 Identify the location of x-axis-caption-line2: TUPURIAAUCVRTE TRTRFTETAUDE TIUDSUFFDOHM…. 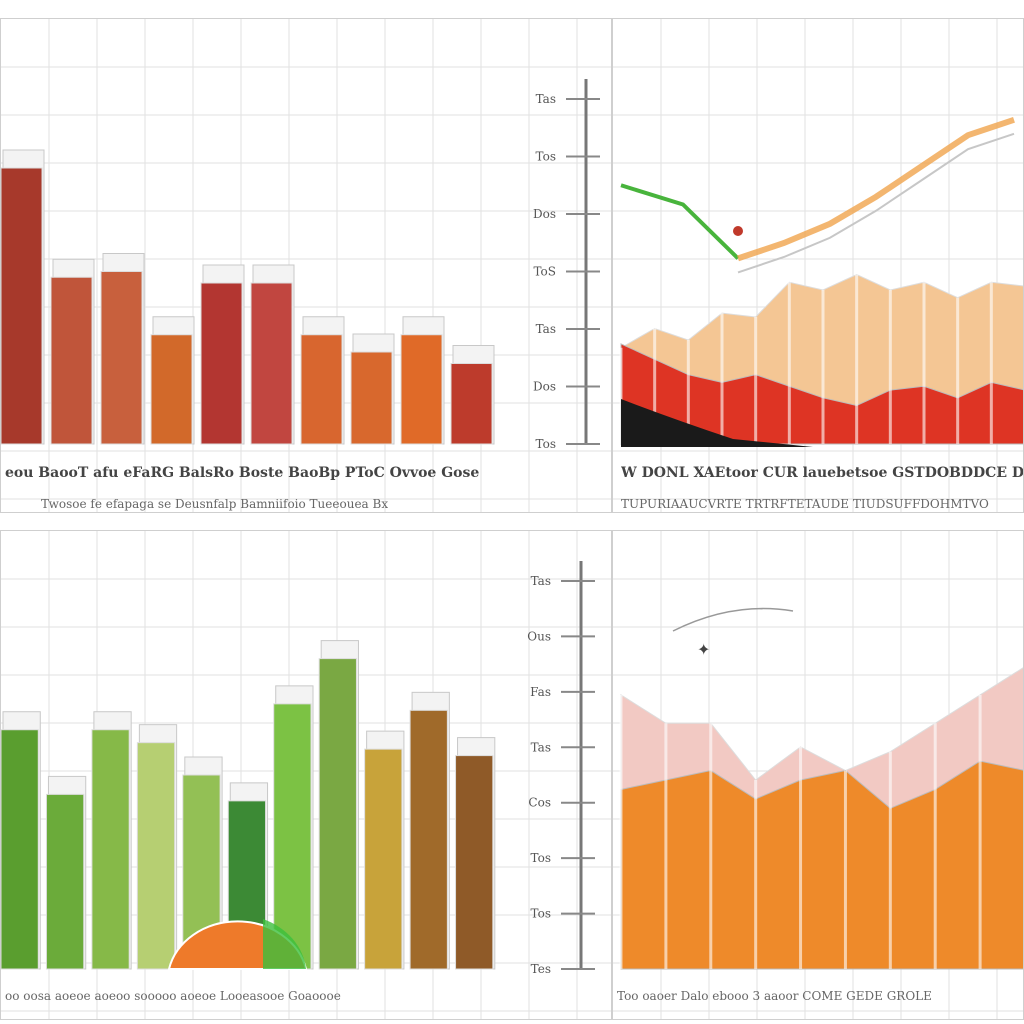
(805, 504).